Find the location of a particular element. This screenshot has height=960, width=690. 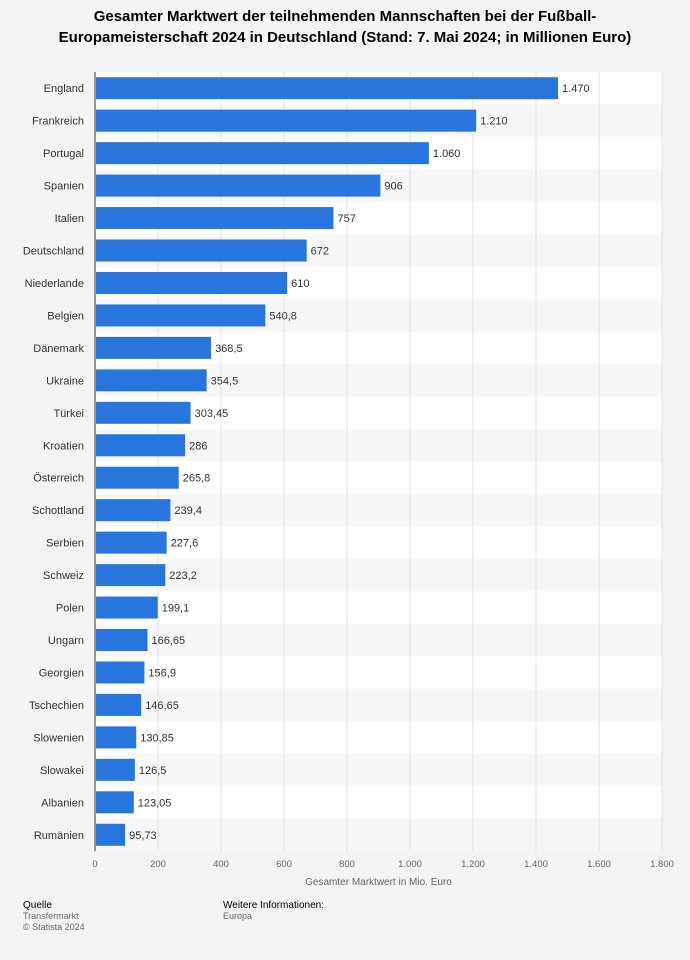

value-label: 610 is located at coordinates (300, 284).